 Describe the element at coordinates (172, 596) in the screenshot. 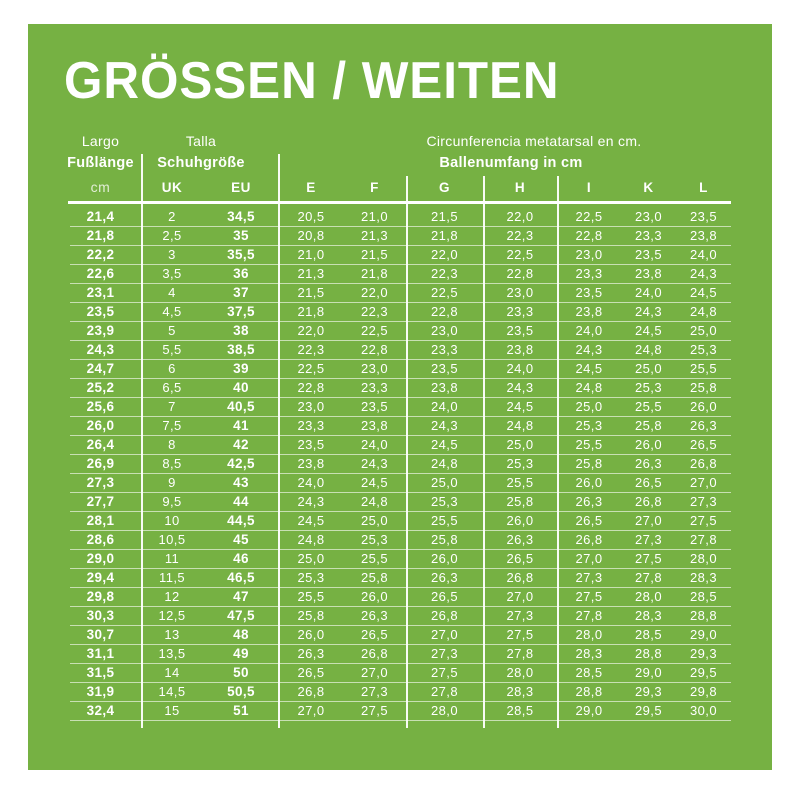

I see `cell-uk: 12` at that location.